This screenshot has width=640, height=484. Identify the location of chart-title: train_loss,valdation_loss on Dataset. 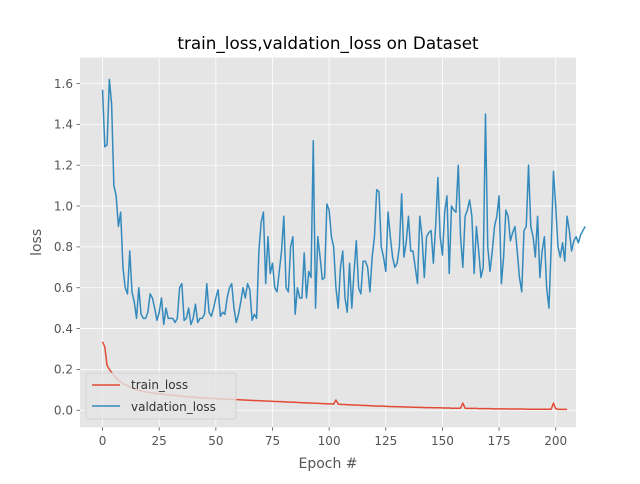
(328, 43).